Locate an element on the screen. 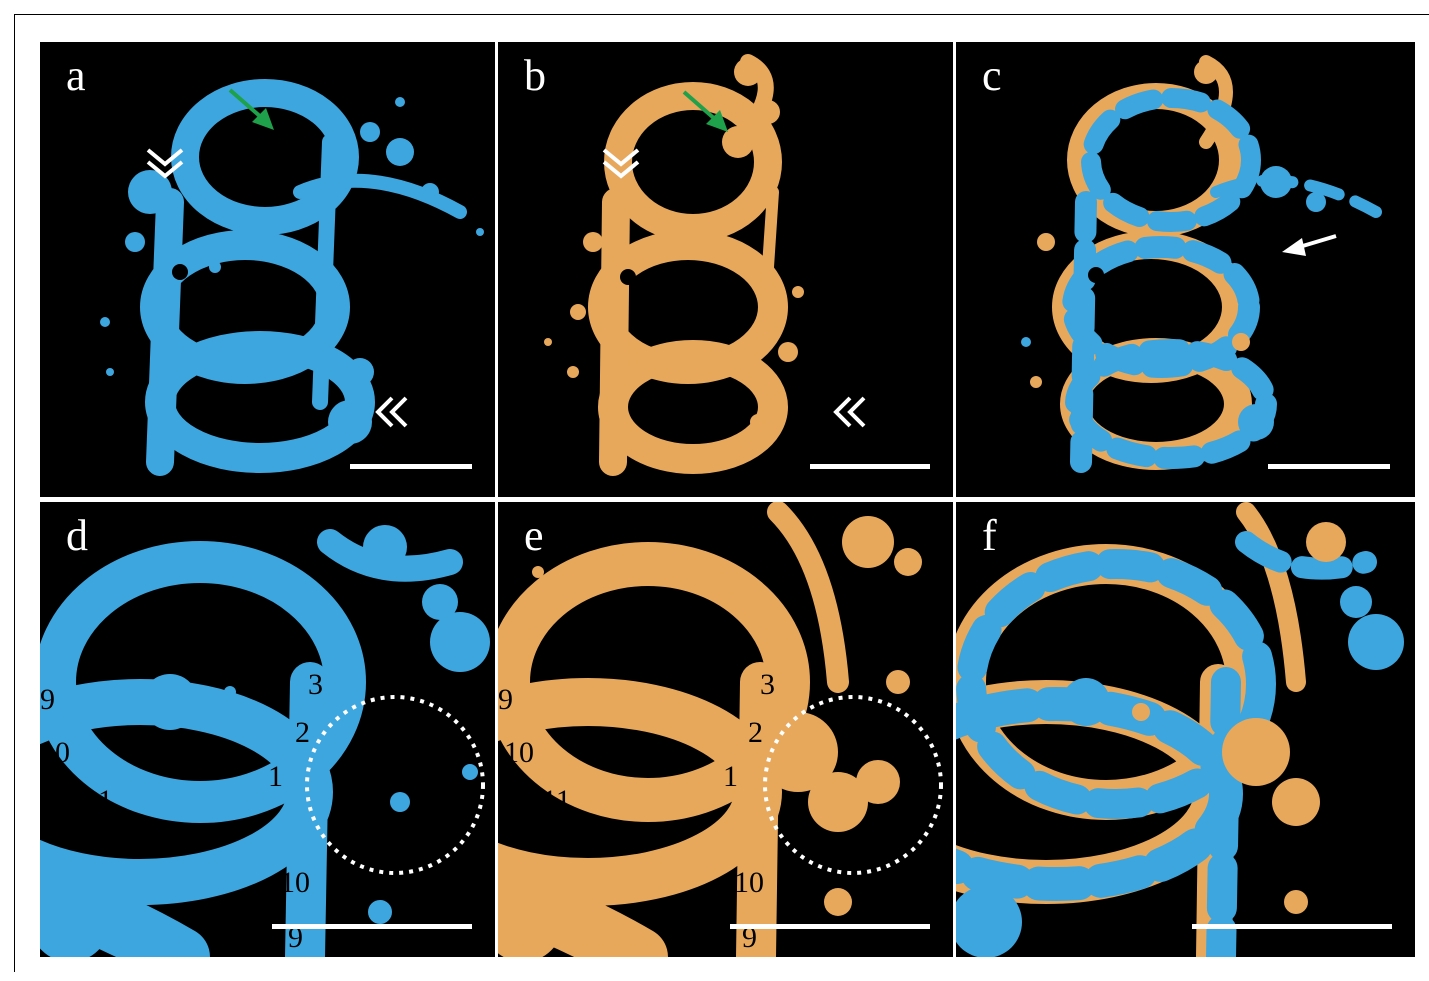 This screenshot has width=1429, height=981. panel-a-rendering is located at coordinates (292, 277).